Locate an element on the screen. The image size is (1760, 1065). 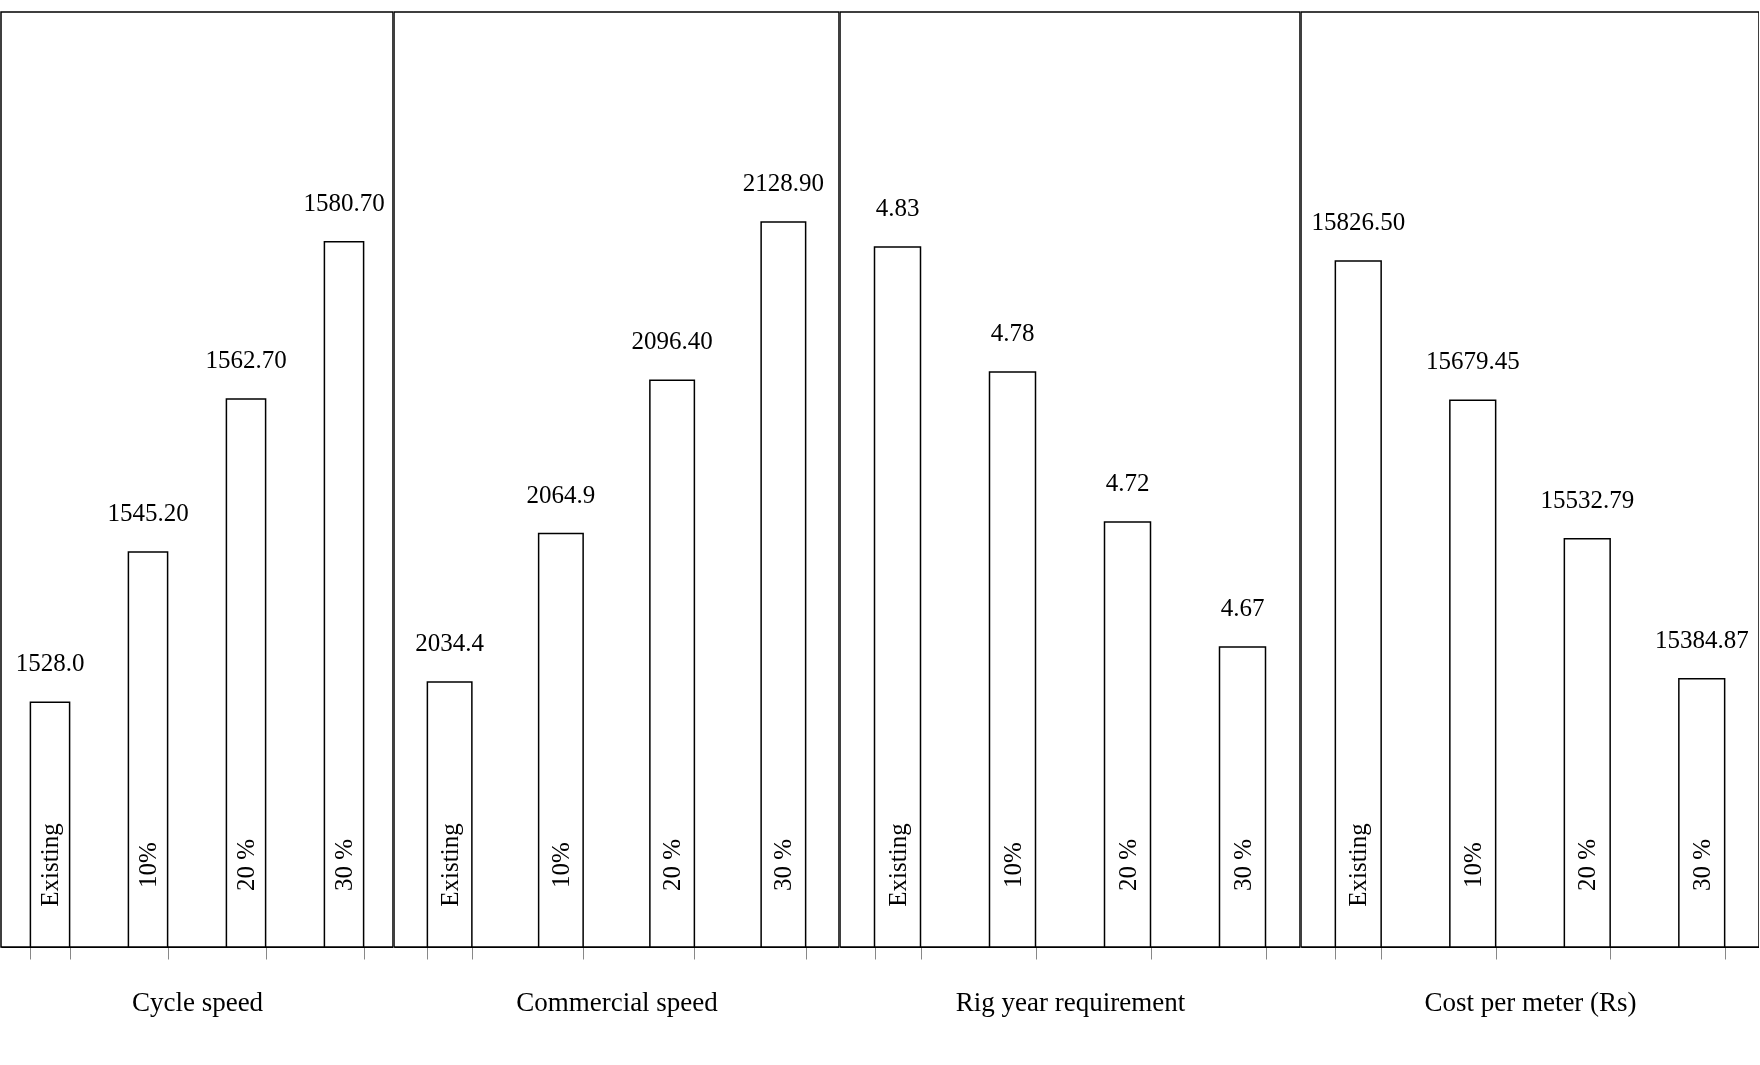
x-axis-title: Cycle speed is located at coordinates (197, 1002).